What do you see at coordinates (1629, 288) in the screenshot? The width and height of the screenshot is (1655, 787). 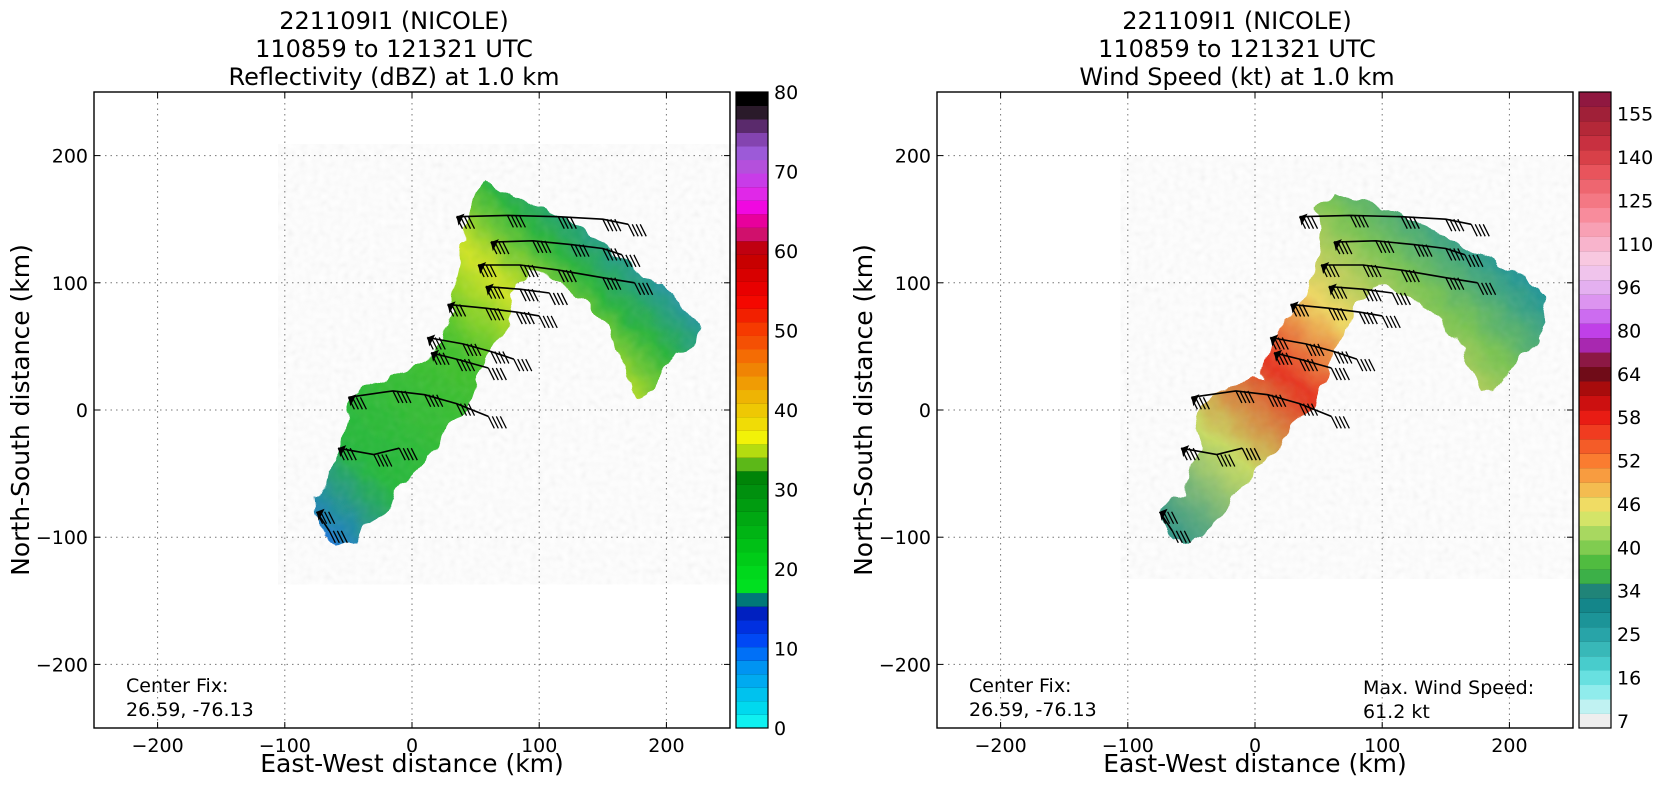 I see `colorbar-tick-label: 96` at bounding box center [1629, 288].